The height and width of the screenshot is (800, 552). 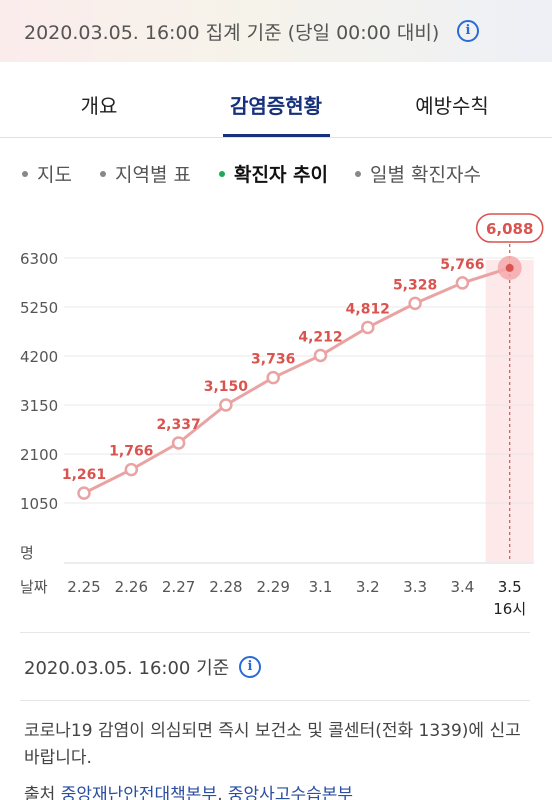 What do you see at coordinates (178, 587) in the screenshot?
I see `x-tick-label: 2.27` at bounding box center [178, 587].